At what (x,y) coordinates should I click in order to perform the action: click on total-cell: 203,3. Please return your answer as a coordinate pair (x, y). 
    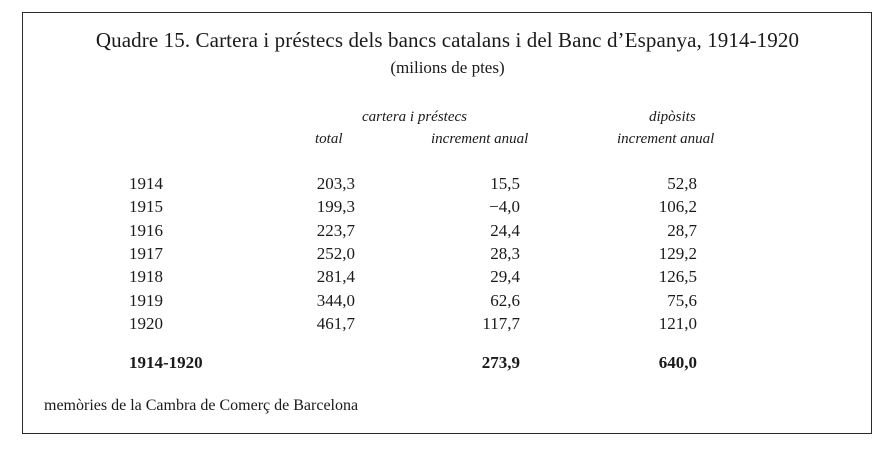
    Looking at the image, I should click on (335, 183).